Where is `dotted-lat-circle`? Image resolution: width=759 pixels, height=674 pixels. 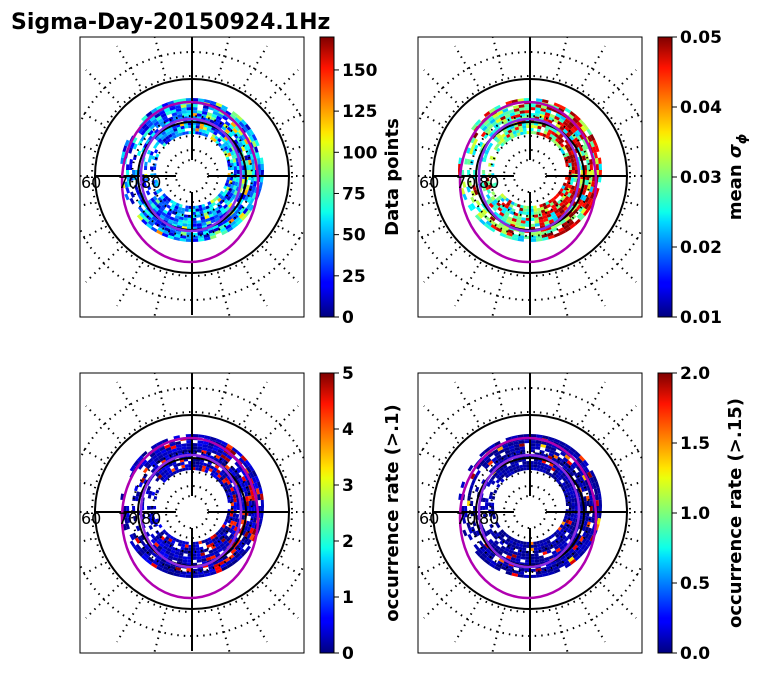 dotted-lat-circle is located at coordinates (192, 176).